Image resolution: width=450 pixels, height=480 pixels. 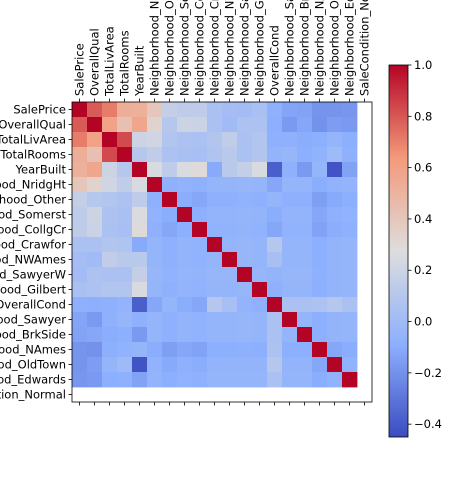 I want to click on colorbar-tick-label: 0.0, so click(x=423, y=322).